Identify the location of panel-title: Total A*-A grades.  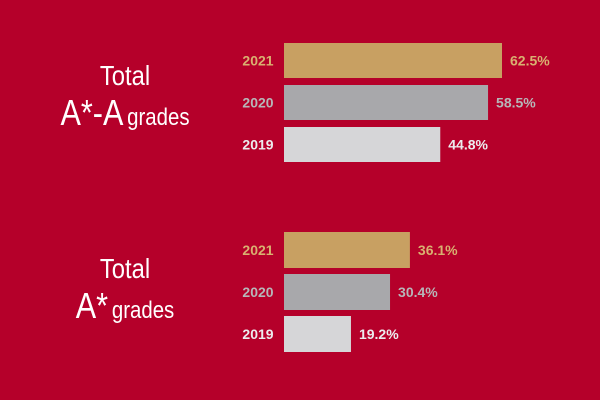
(125, 97).